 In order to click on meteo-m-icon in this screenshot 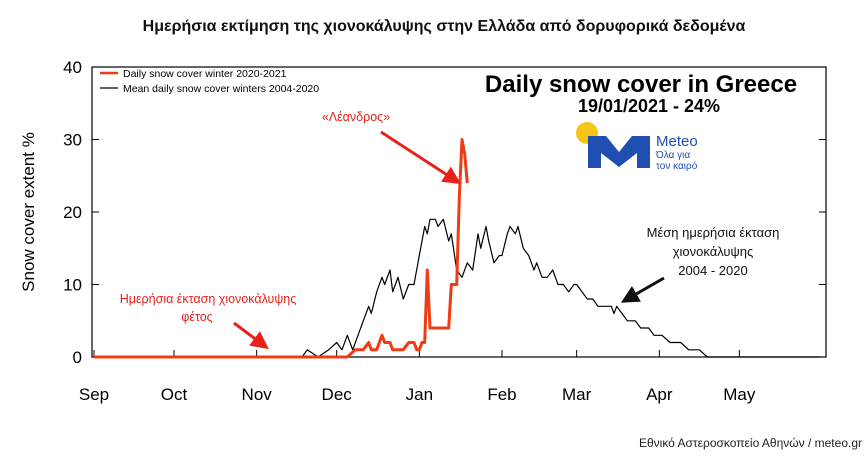, I will do `click(619, 152)`.